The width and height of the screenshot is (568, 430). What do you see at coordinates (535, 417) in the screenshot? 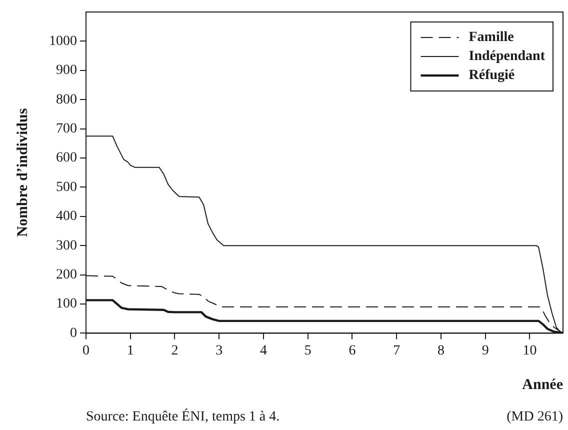
I see `text: (MD 261)` at bounding box center [535, 417].